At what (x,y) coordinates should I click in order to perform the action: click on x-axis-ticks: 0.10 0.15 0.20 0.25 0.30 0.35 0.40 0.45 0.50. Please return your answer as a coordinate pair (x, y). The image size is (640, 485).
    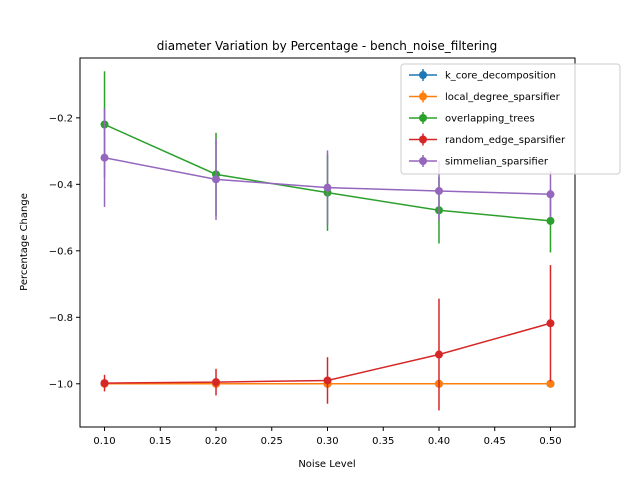
    Looking at the image, I should click on (327, 437).